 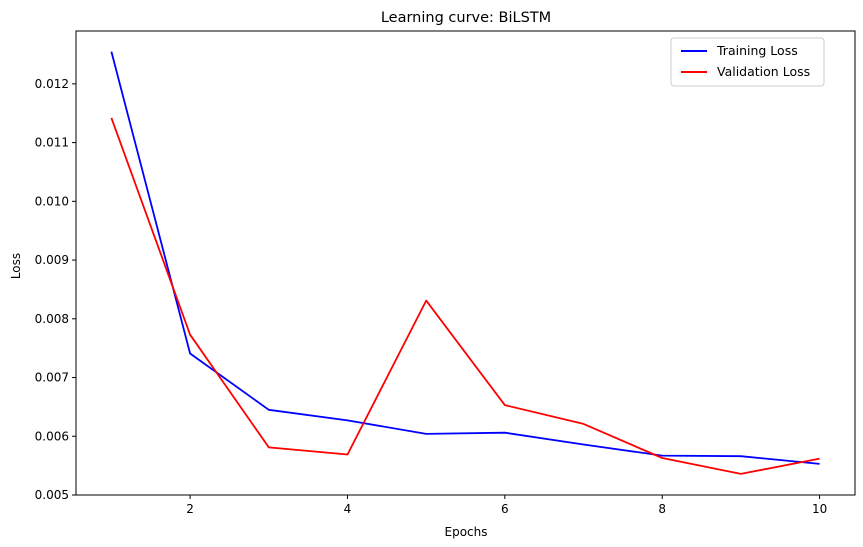 What do you see at coordinates (662, 509) in the screenshot?
I see `x-tick-label: 8` at bounding box center [662, 509].